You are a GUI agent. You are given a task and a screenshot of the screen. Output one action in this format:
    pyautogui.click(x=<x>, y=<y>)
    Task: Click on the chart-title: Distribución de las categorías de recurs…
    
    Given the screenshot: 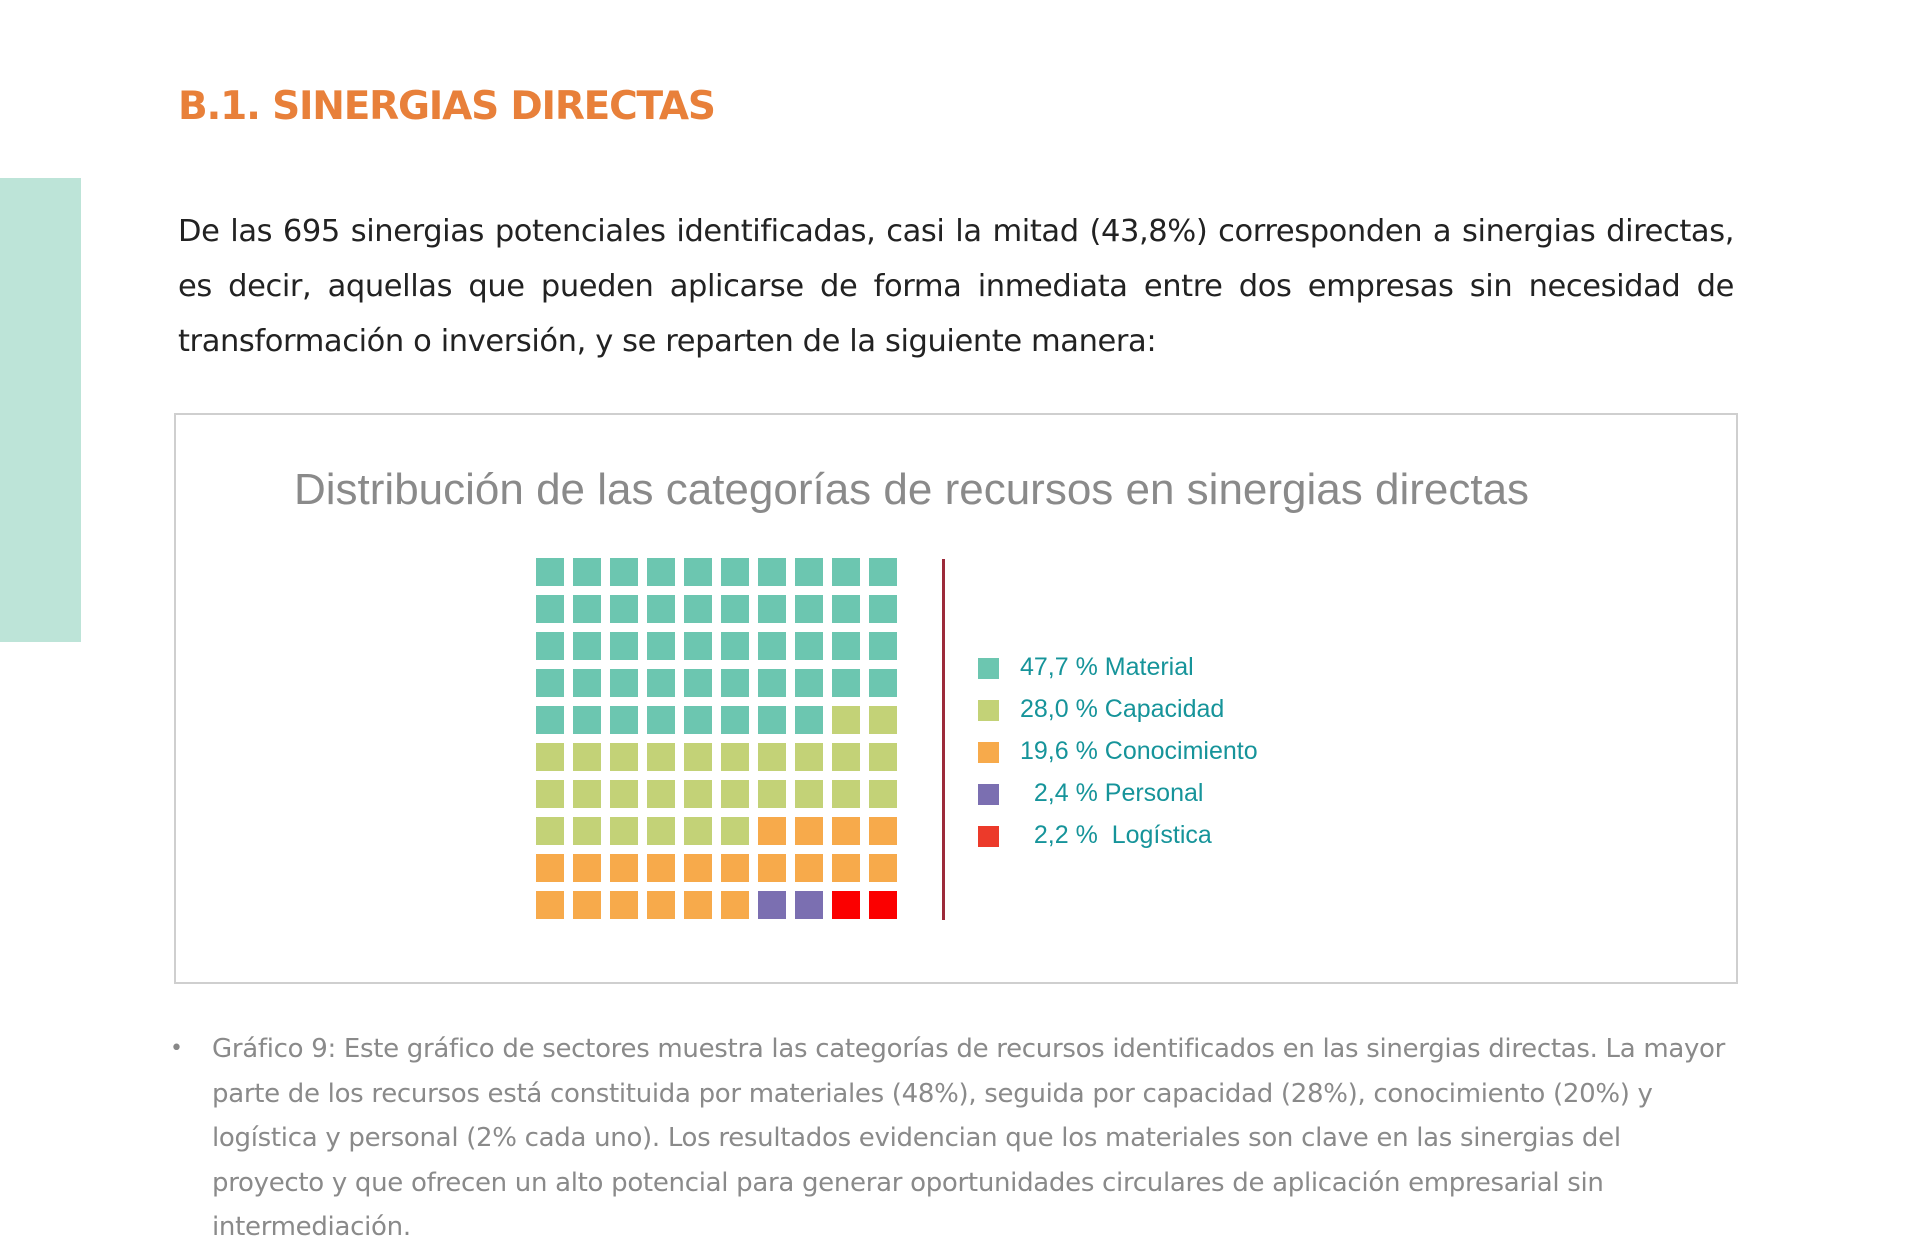 What is the action you would take?
    pyautogui.click(x=912, y=489)
    